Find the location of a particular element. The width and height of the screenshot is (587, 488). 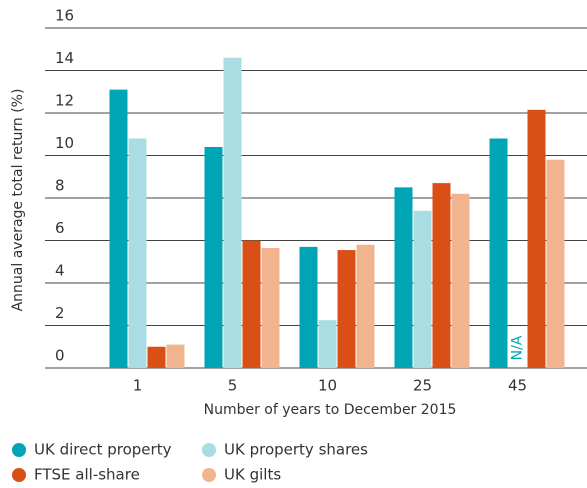

x-tick-label: 25 is located at coordinates (422, 386).